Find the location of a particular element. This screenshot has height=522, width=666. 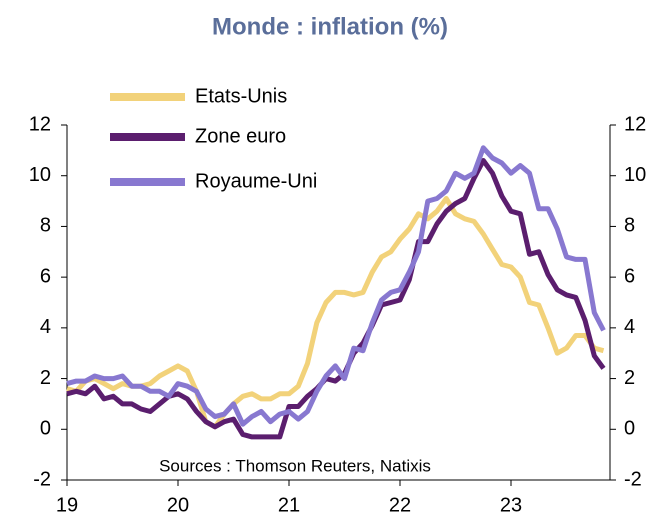

x-tick-label: 19 is located at coordinates (67, 505).